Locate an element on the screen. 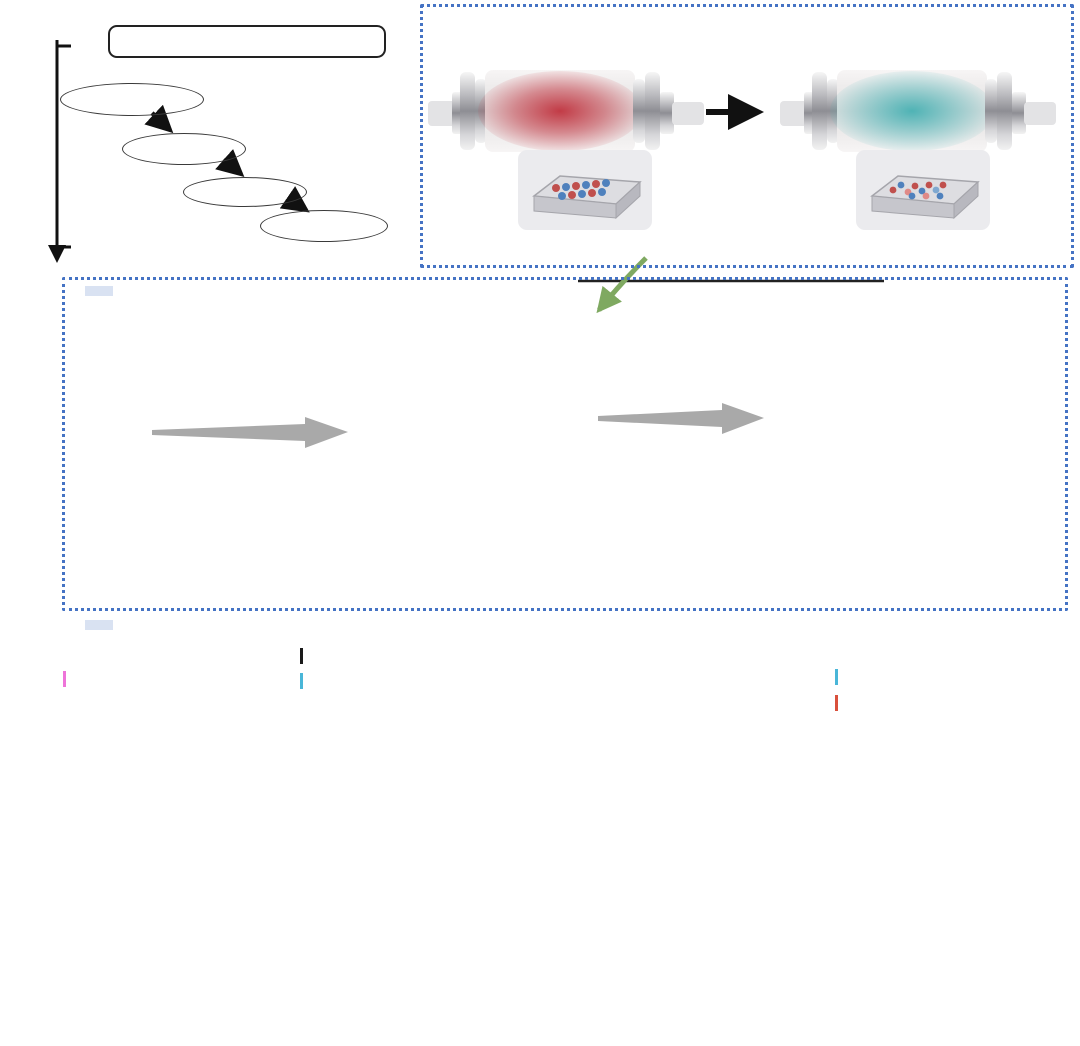 This screenshot has height=1046, width=1080. detailed-transitions-header is located at coordinates (99, 291).